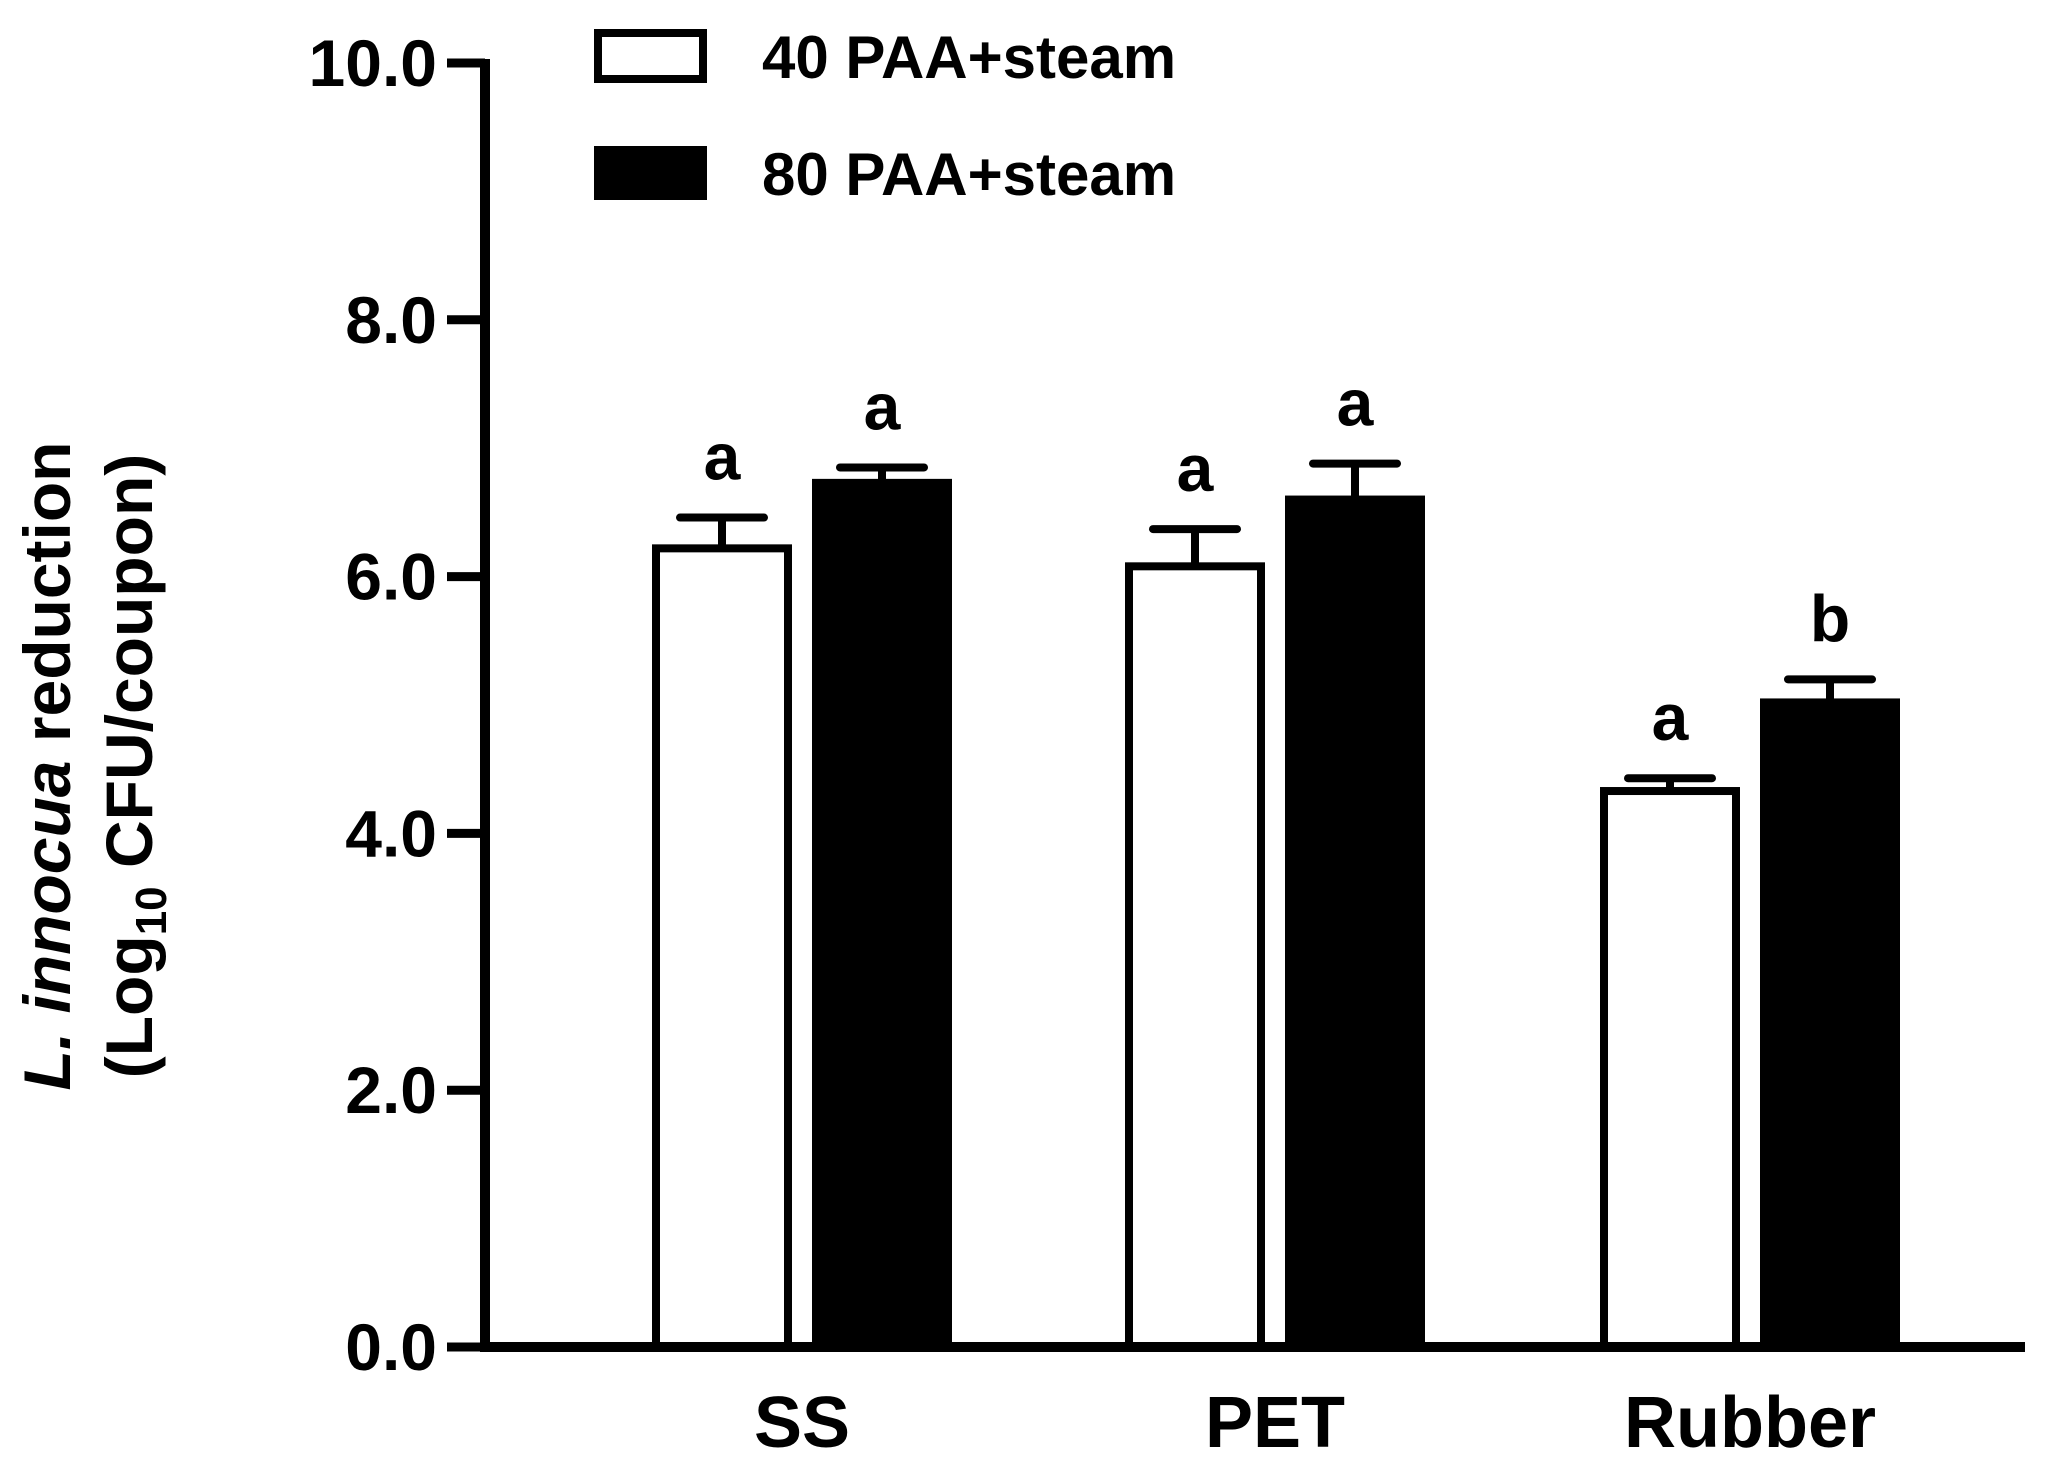 This screenshot has width=2051, height=1482. I want to click on y-tick-label-5: 10.0, so click(373, 63).